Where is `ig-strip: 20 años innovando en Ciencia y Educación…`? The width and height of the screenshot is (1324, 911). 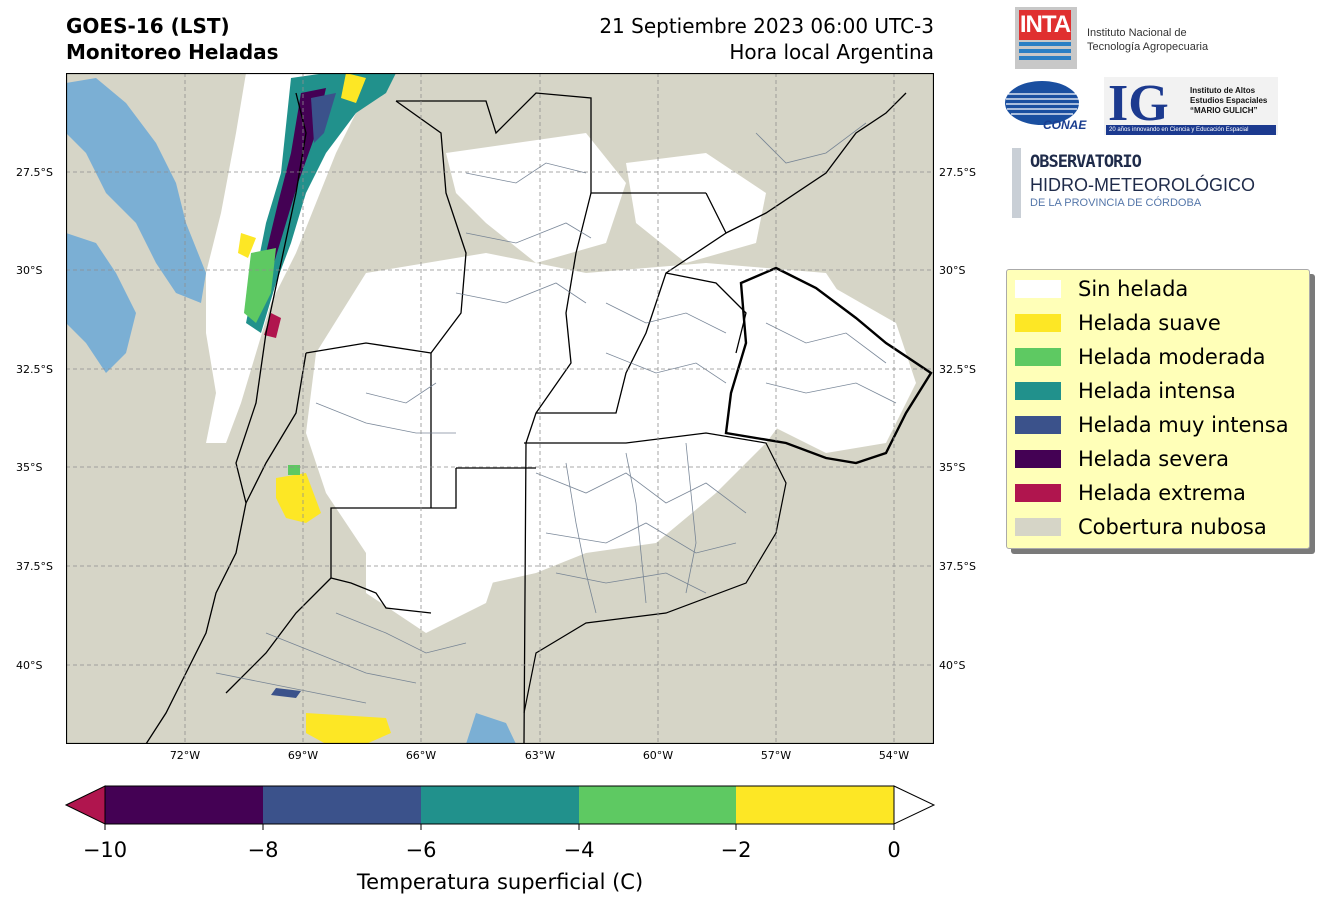 ig-strip: 20 años innovando en Ciencia y Educación… is located at coordinates (1191, 130).